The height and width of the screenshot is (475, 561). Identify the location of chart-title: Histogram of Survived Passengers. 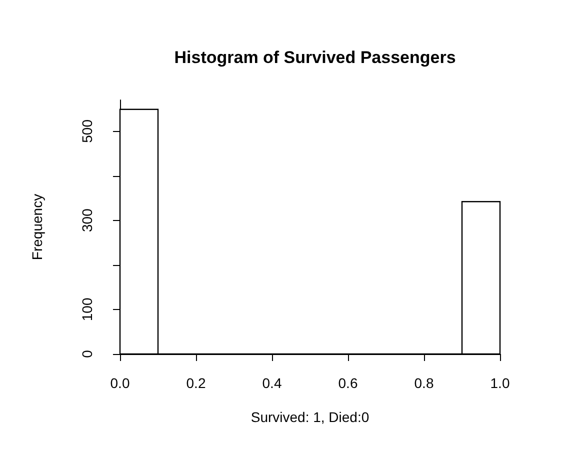
(315, 57).